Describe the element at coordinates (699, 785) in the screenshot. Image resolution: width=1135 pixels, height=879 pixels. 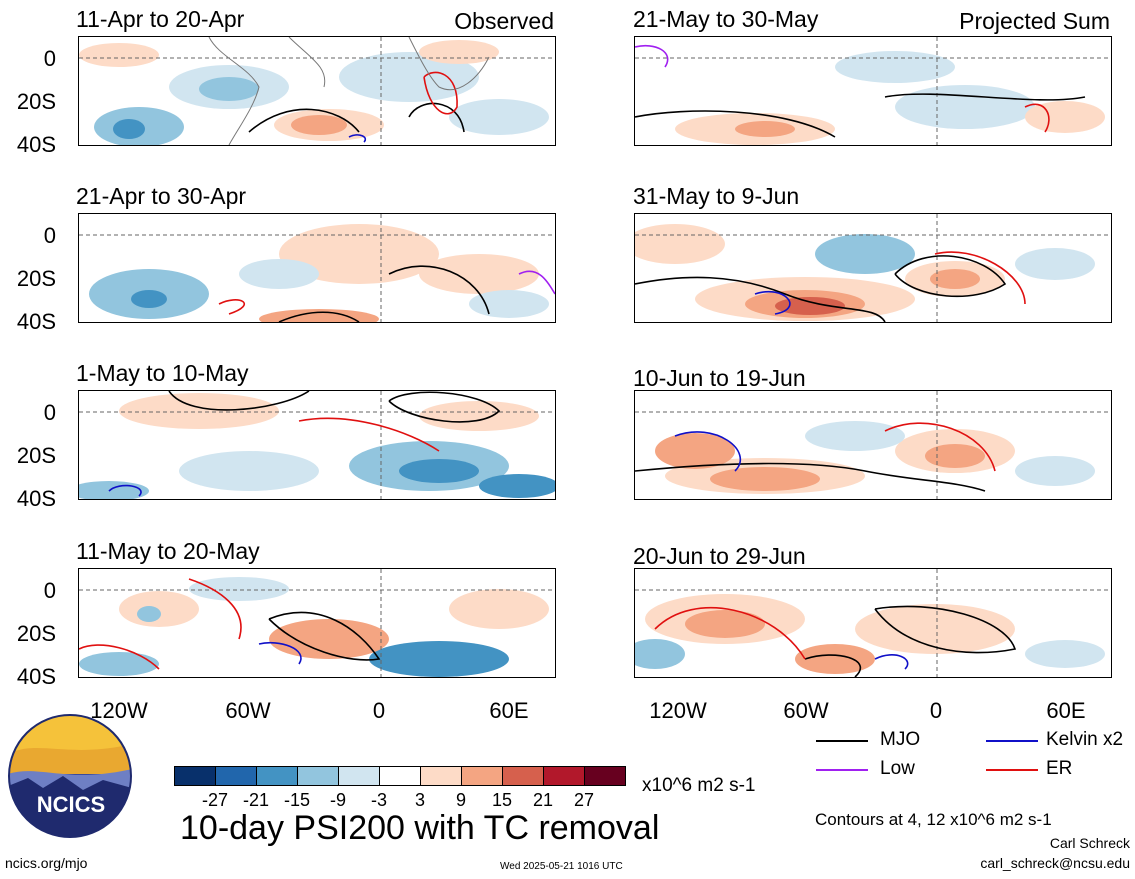
I see `colorbar-units: x10^6 m2 s-1` at that location.